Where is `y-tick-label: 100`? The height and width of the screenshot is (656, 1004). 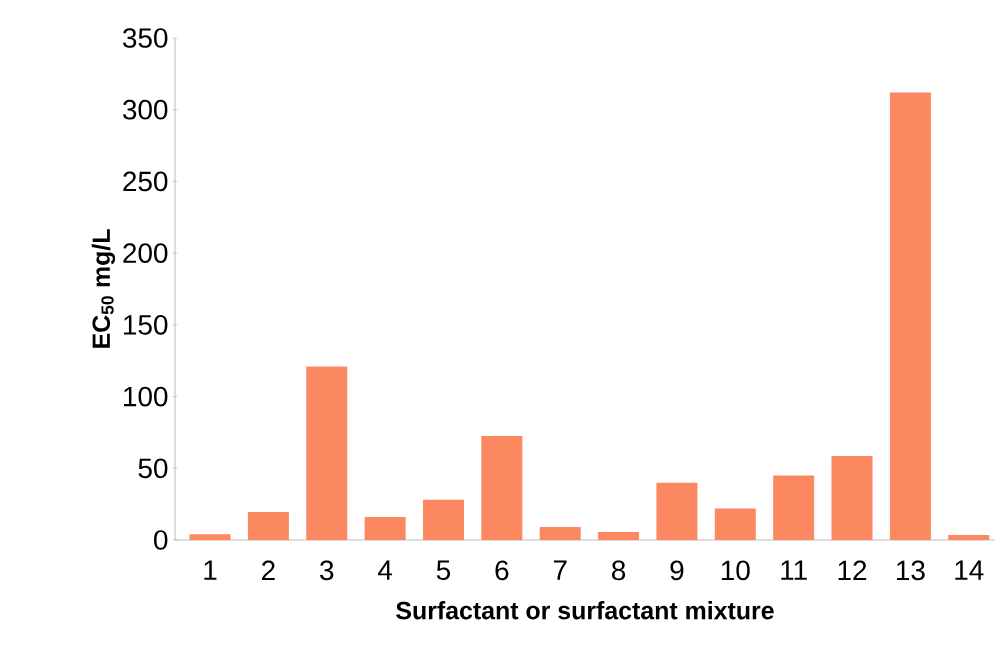 y-tick-label: 100 is located at coordinates (146, 396).